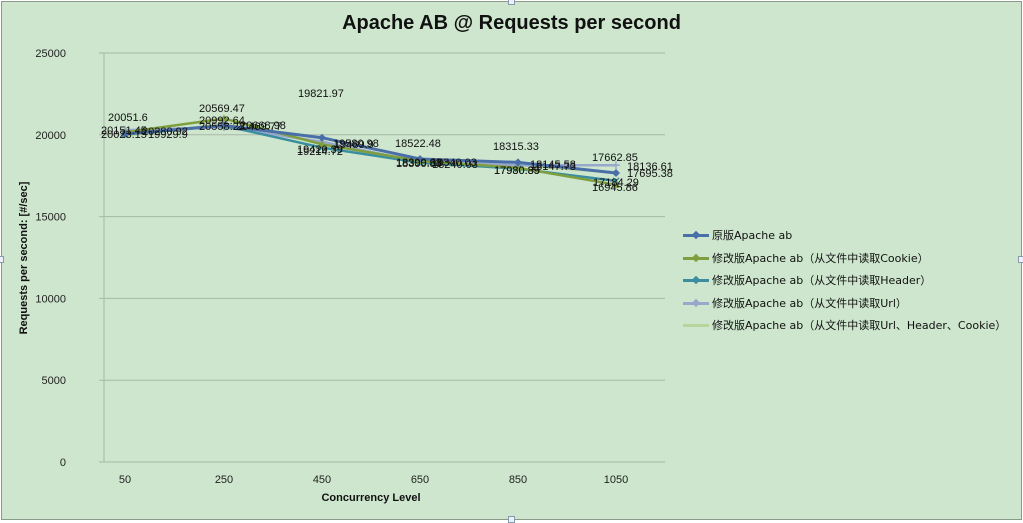 The width and height of the screenshot is (1023, 523). I want to click on y-tick-label: 25000, so click(50, 54).